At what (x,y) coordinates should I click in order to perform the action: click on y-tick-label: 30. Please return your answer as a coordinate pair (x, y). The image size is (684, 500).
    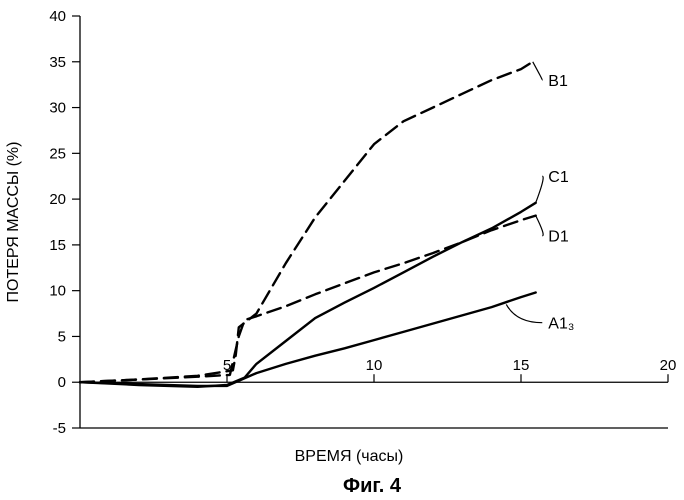
    Looking at the image, I should click on (57, 108).